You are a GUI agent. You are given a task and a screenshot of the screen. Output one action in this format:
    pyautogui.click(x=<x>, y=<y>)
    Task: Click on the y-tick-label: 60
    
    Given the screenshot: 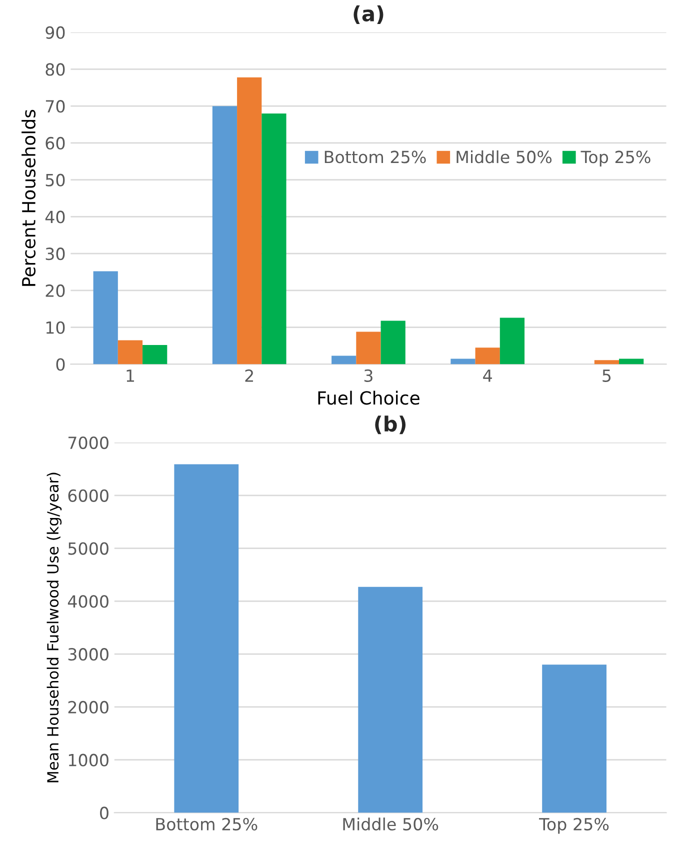 What is the action you would take?
    pyautogui.click(x=55, y=143)
    